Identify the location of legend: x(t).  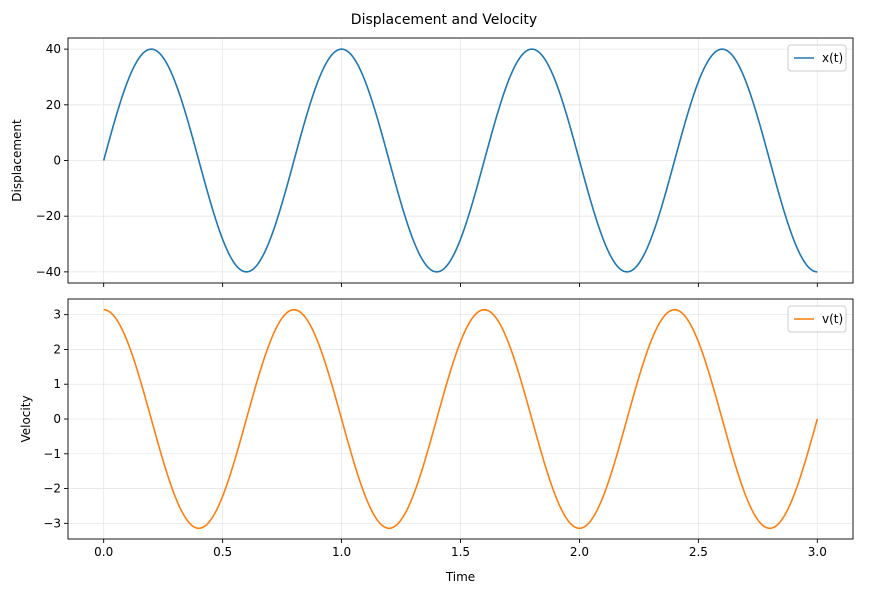
(817, 58).